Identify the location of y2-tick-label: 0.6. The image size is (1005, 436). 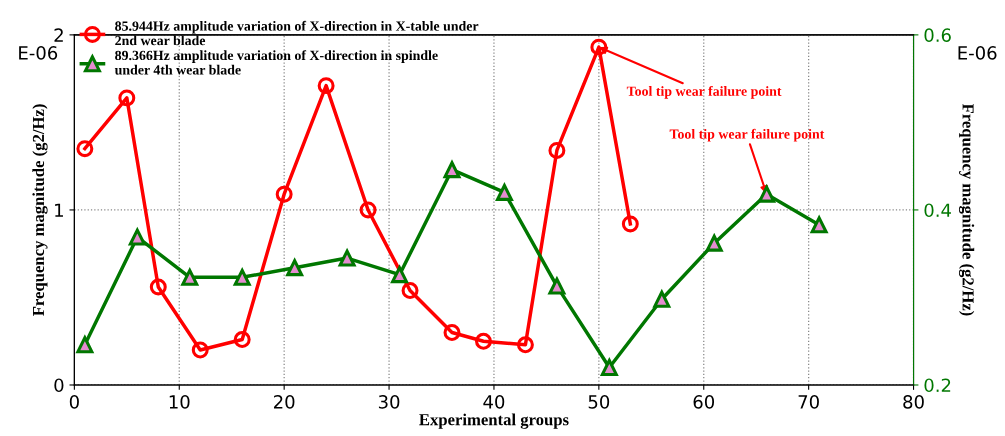
(937, 35).